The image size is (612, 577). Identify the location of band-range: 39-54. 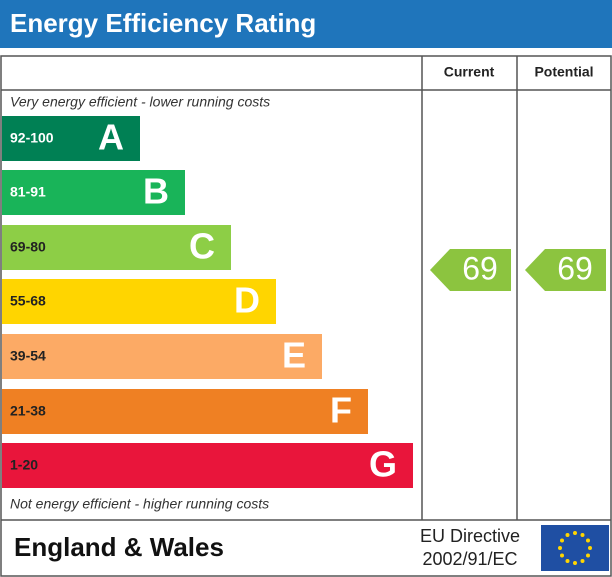
(28, 356).